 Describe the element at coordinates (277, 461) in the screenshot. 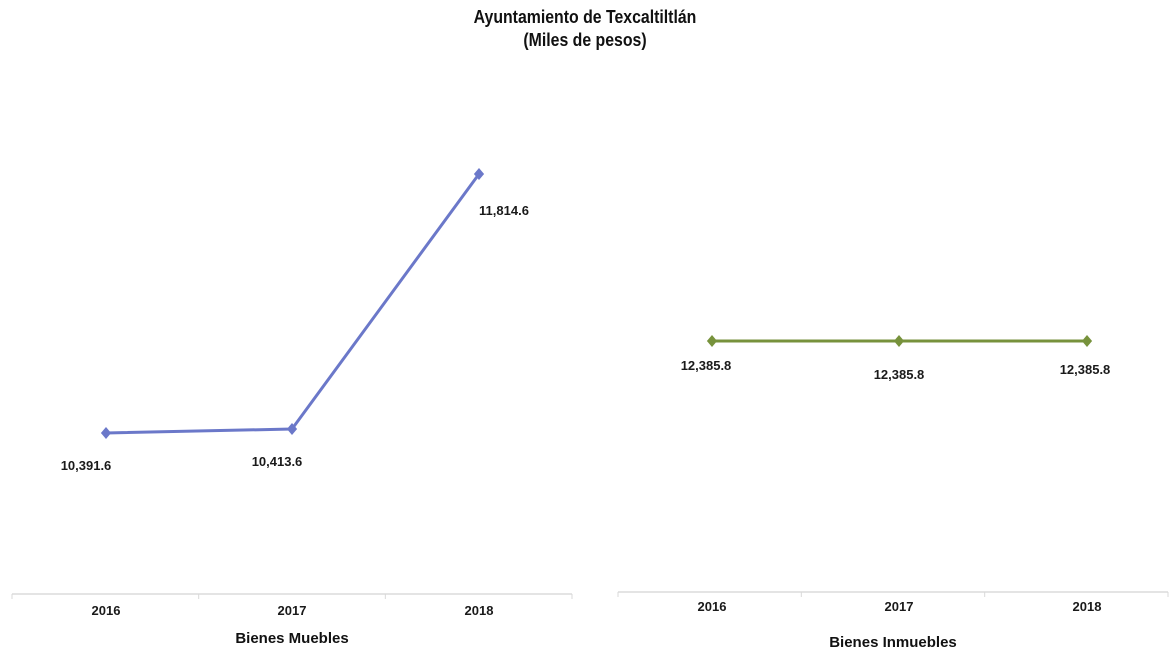

I see `data-label: 10,413.6` at that location.